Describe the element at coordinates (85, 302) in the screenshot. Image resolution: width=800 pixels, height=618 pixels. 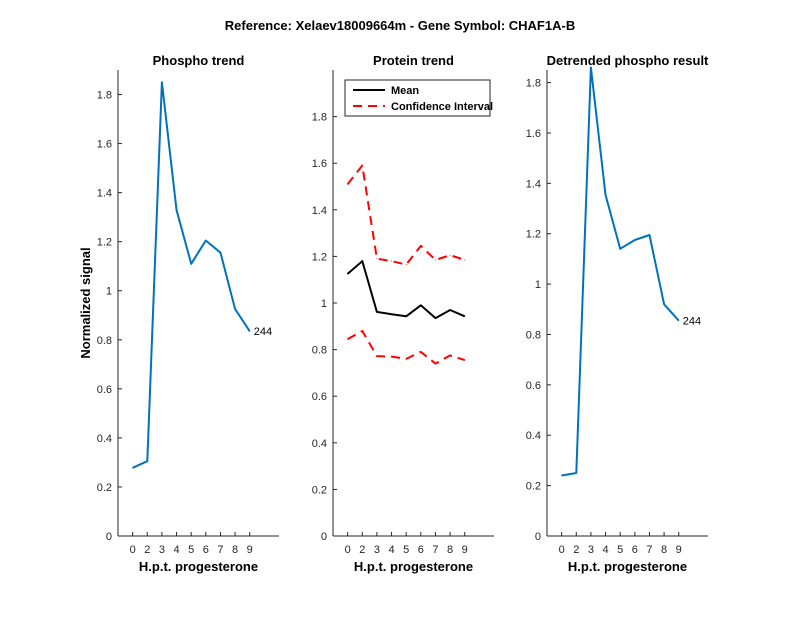
I see `y-axis-title: Normalized signal` at that location.